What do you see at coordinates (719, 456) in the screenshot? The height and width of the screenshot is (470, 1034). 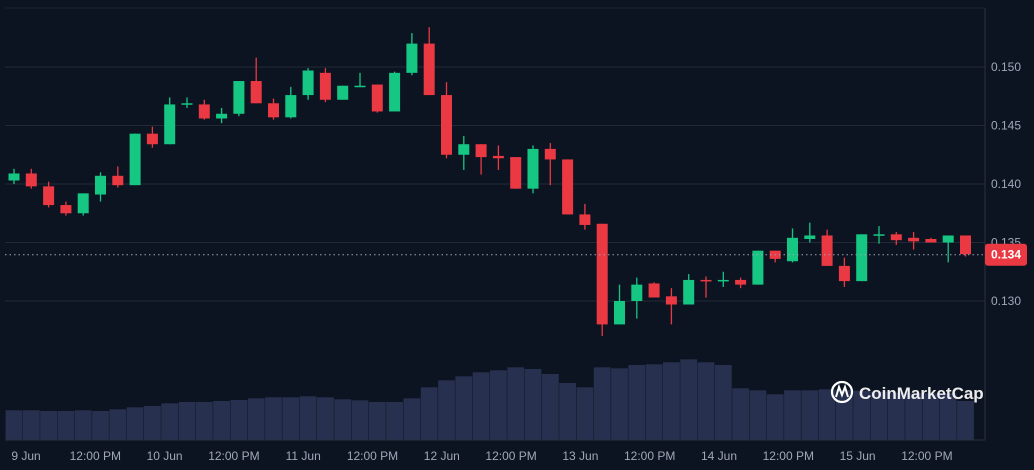 I see `time-tick-label: 14 Jun` at bounding box center [719, 456].